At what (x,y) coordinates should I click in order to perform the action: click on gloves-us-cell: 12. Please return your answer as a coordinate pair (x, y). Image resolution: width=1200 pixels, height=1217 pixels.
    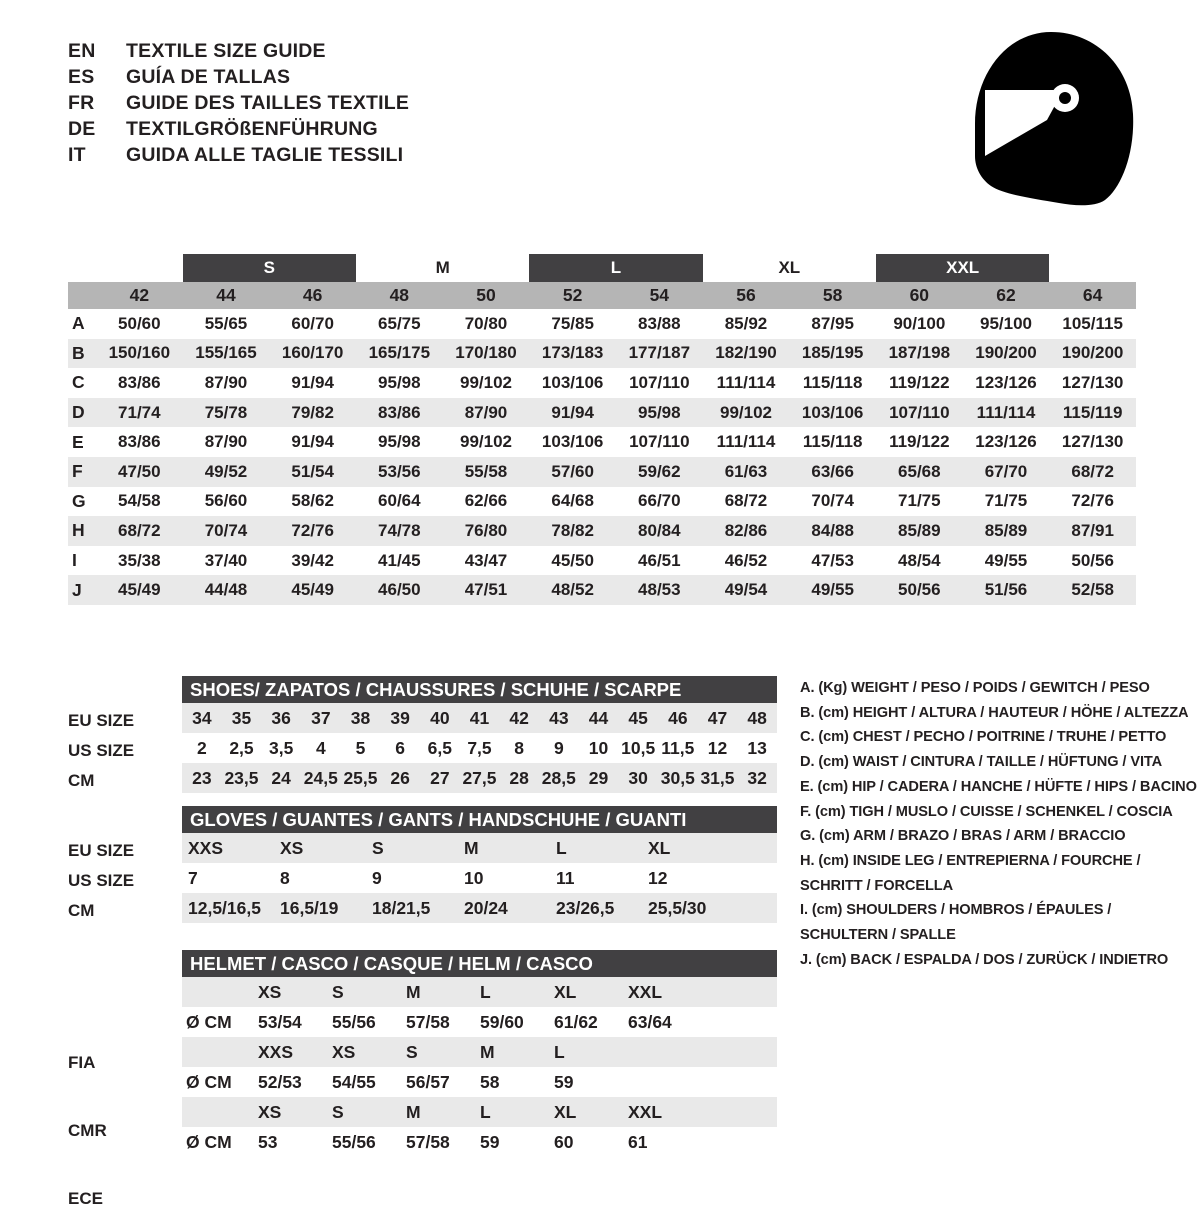
    Looking at the image, I should click on (658, 877).